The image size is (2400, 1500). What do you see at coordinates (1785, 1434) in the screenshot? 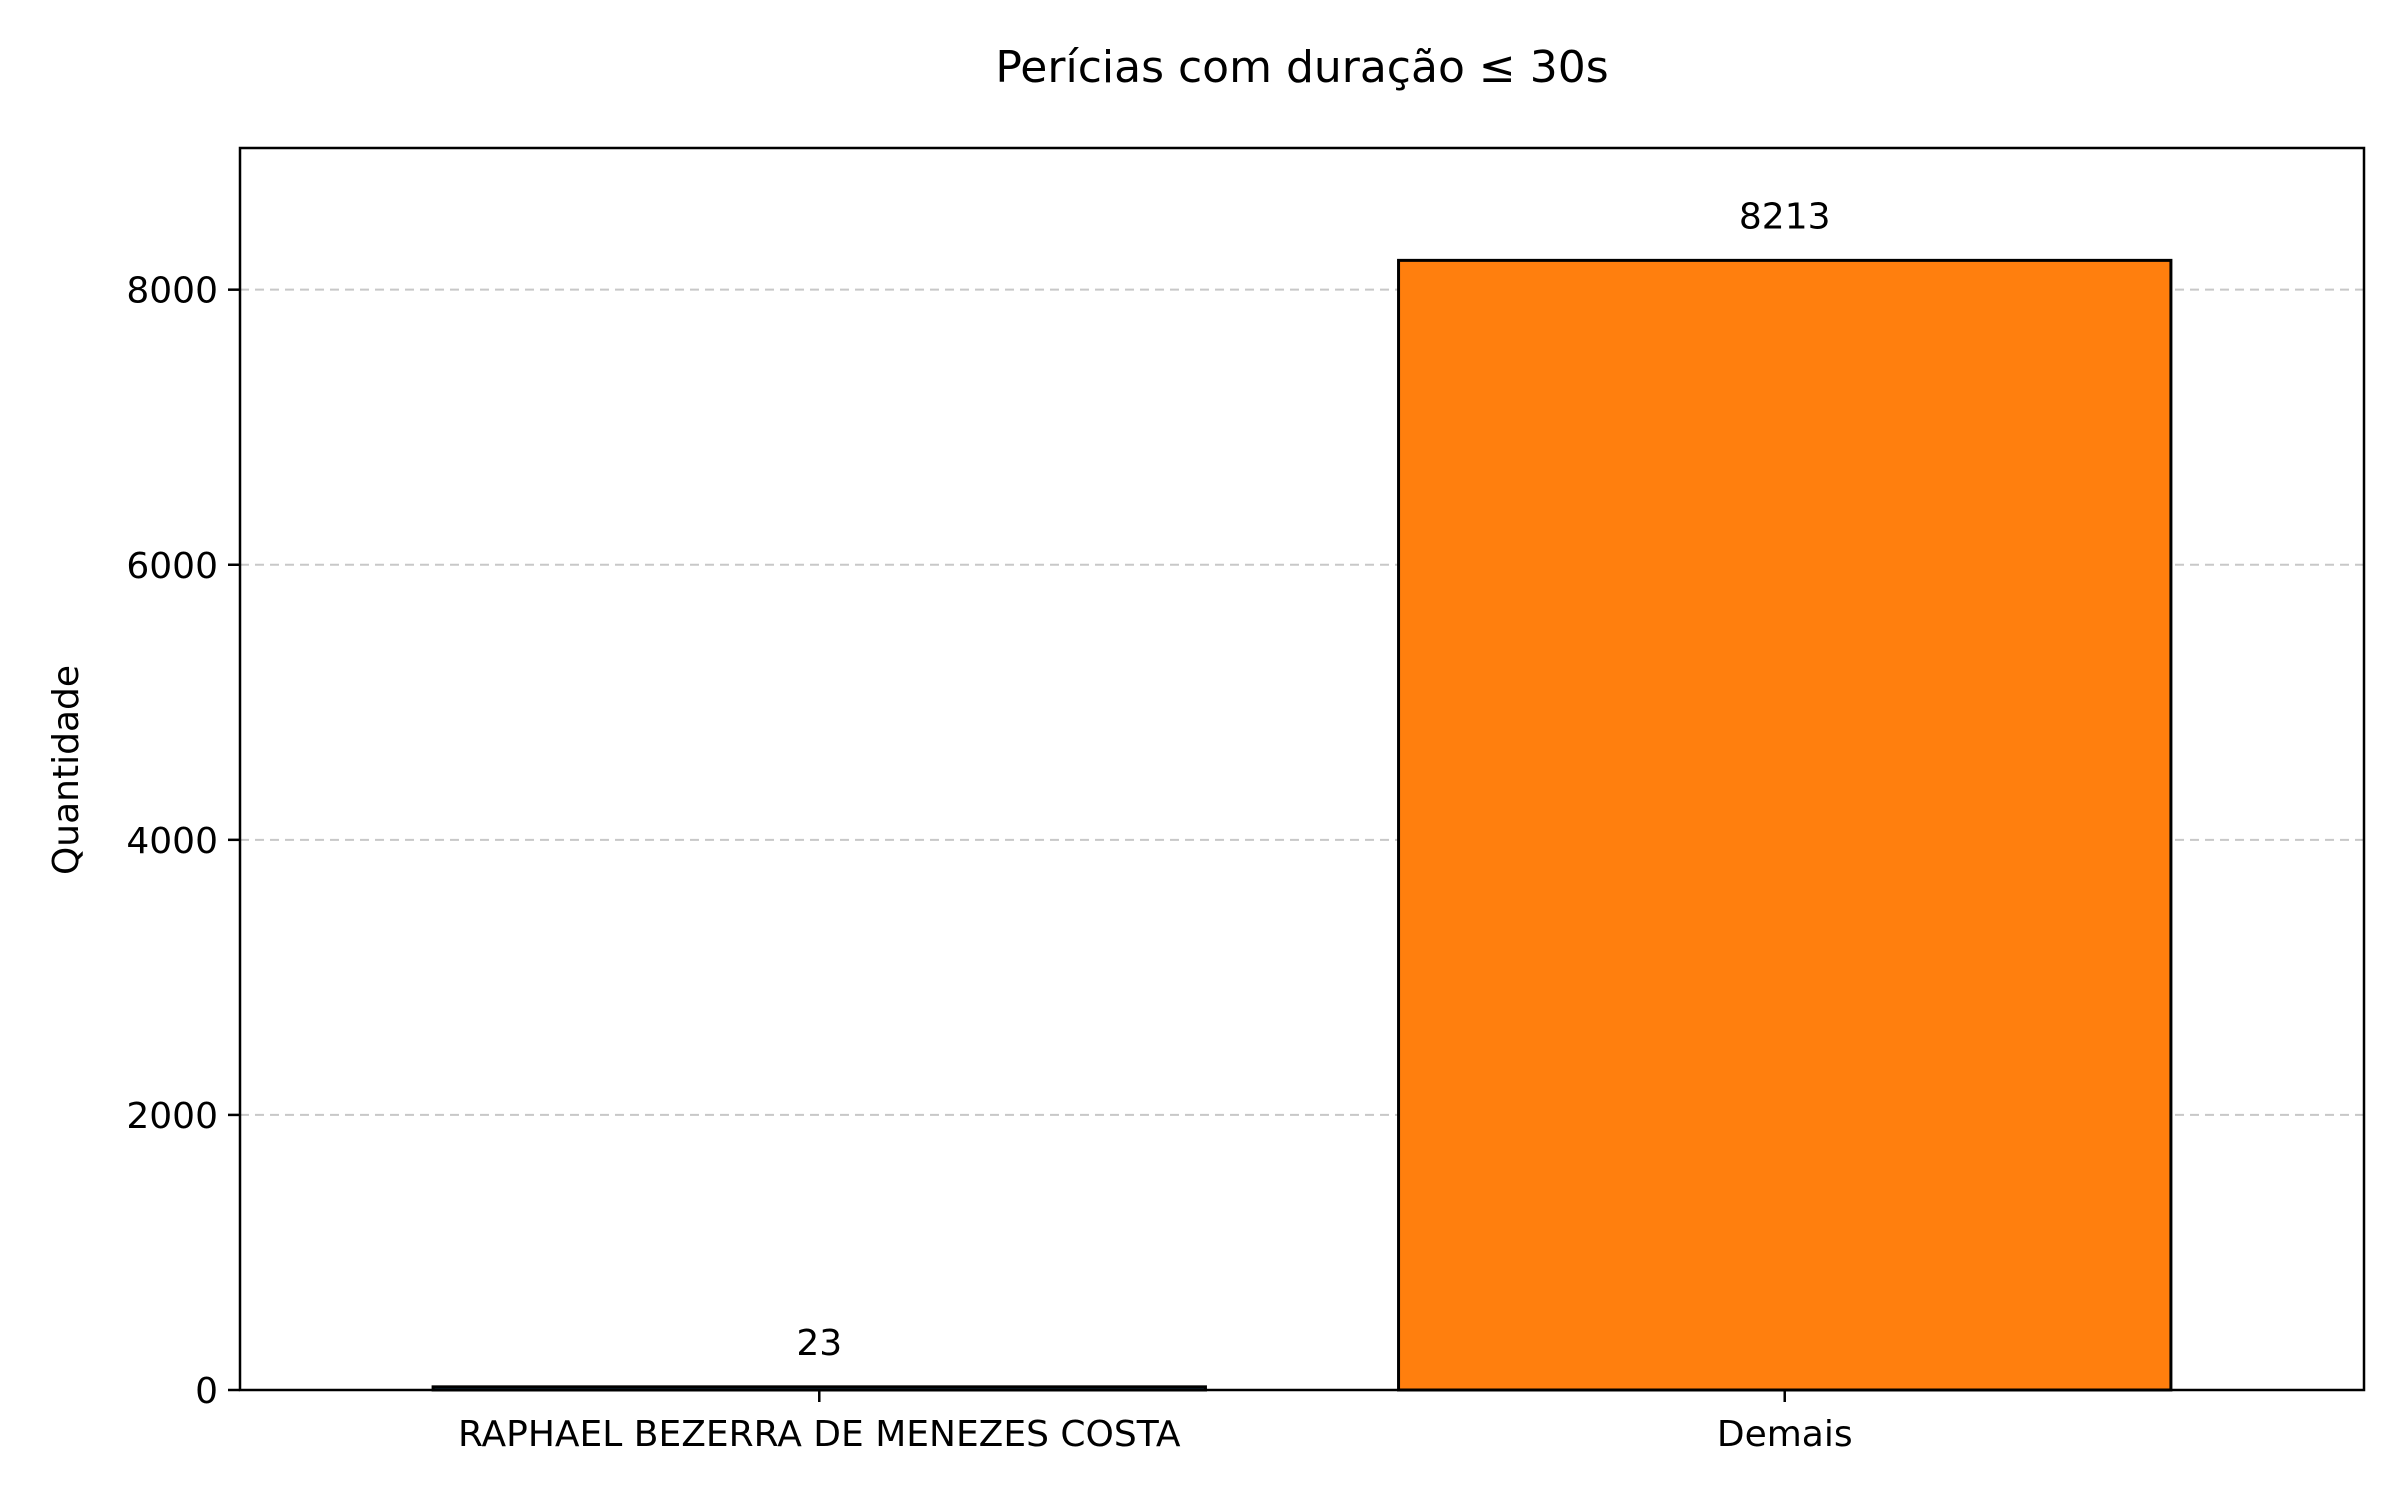
I see `x-tick-label-1: Demais` at bounding box center [1785, 1434].